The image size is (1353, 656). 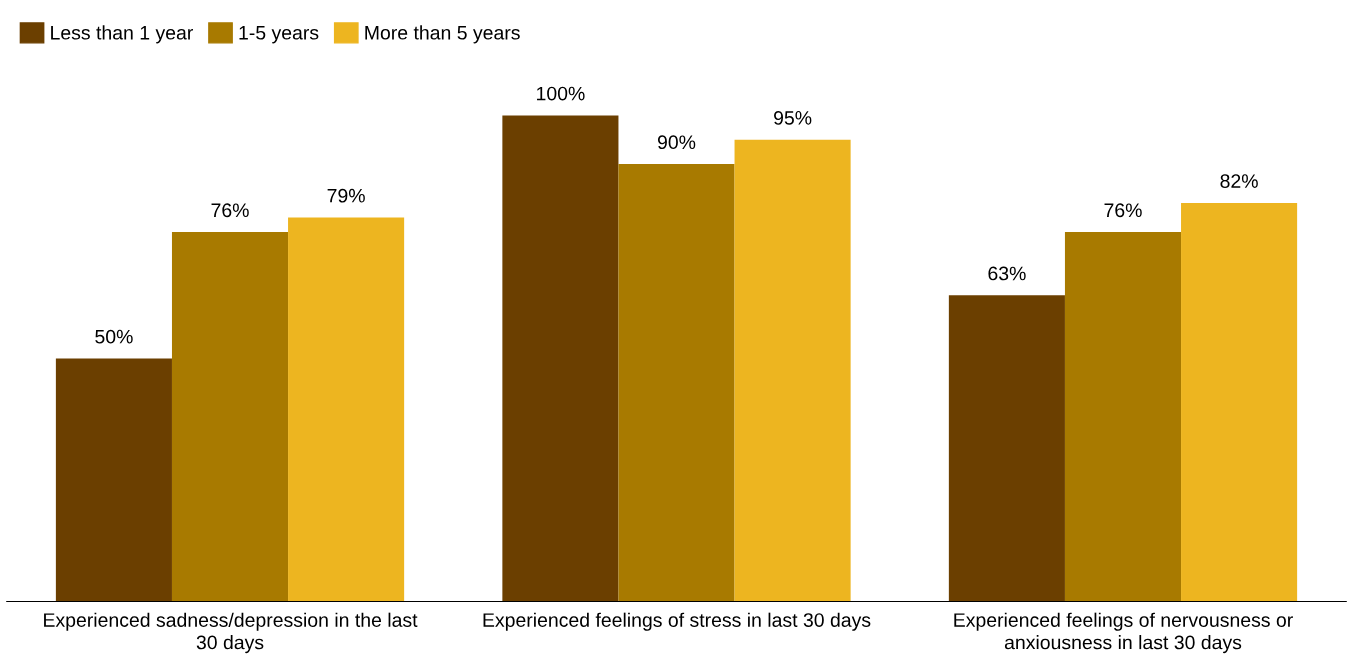 I want to click on x-tick-label: Experienced sadness/depression in the last 30 days, so click(x=231, y=633).